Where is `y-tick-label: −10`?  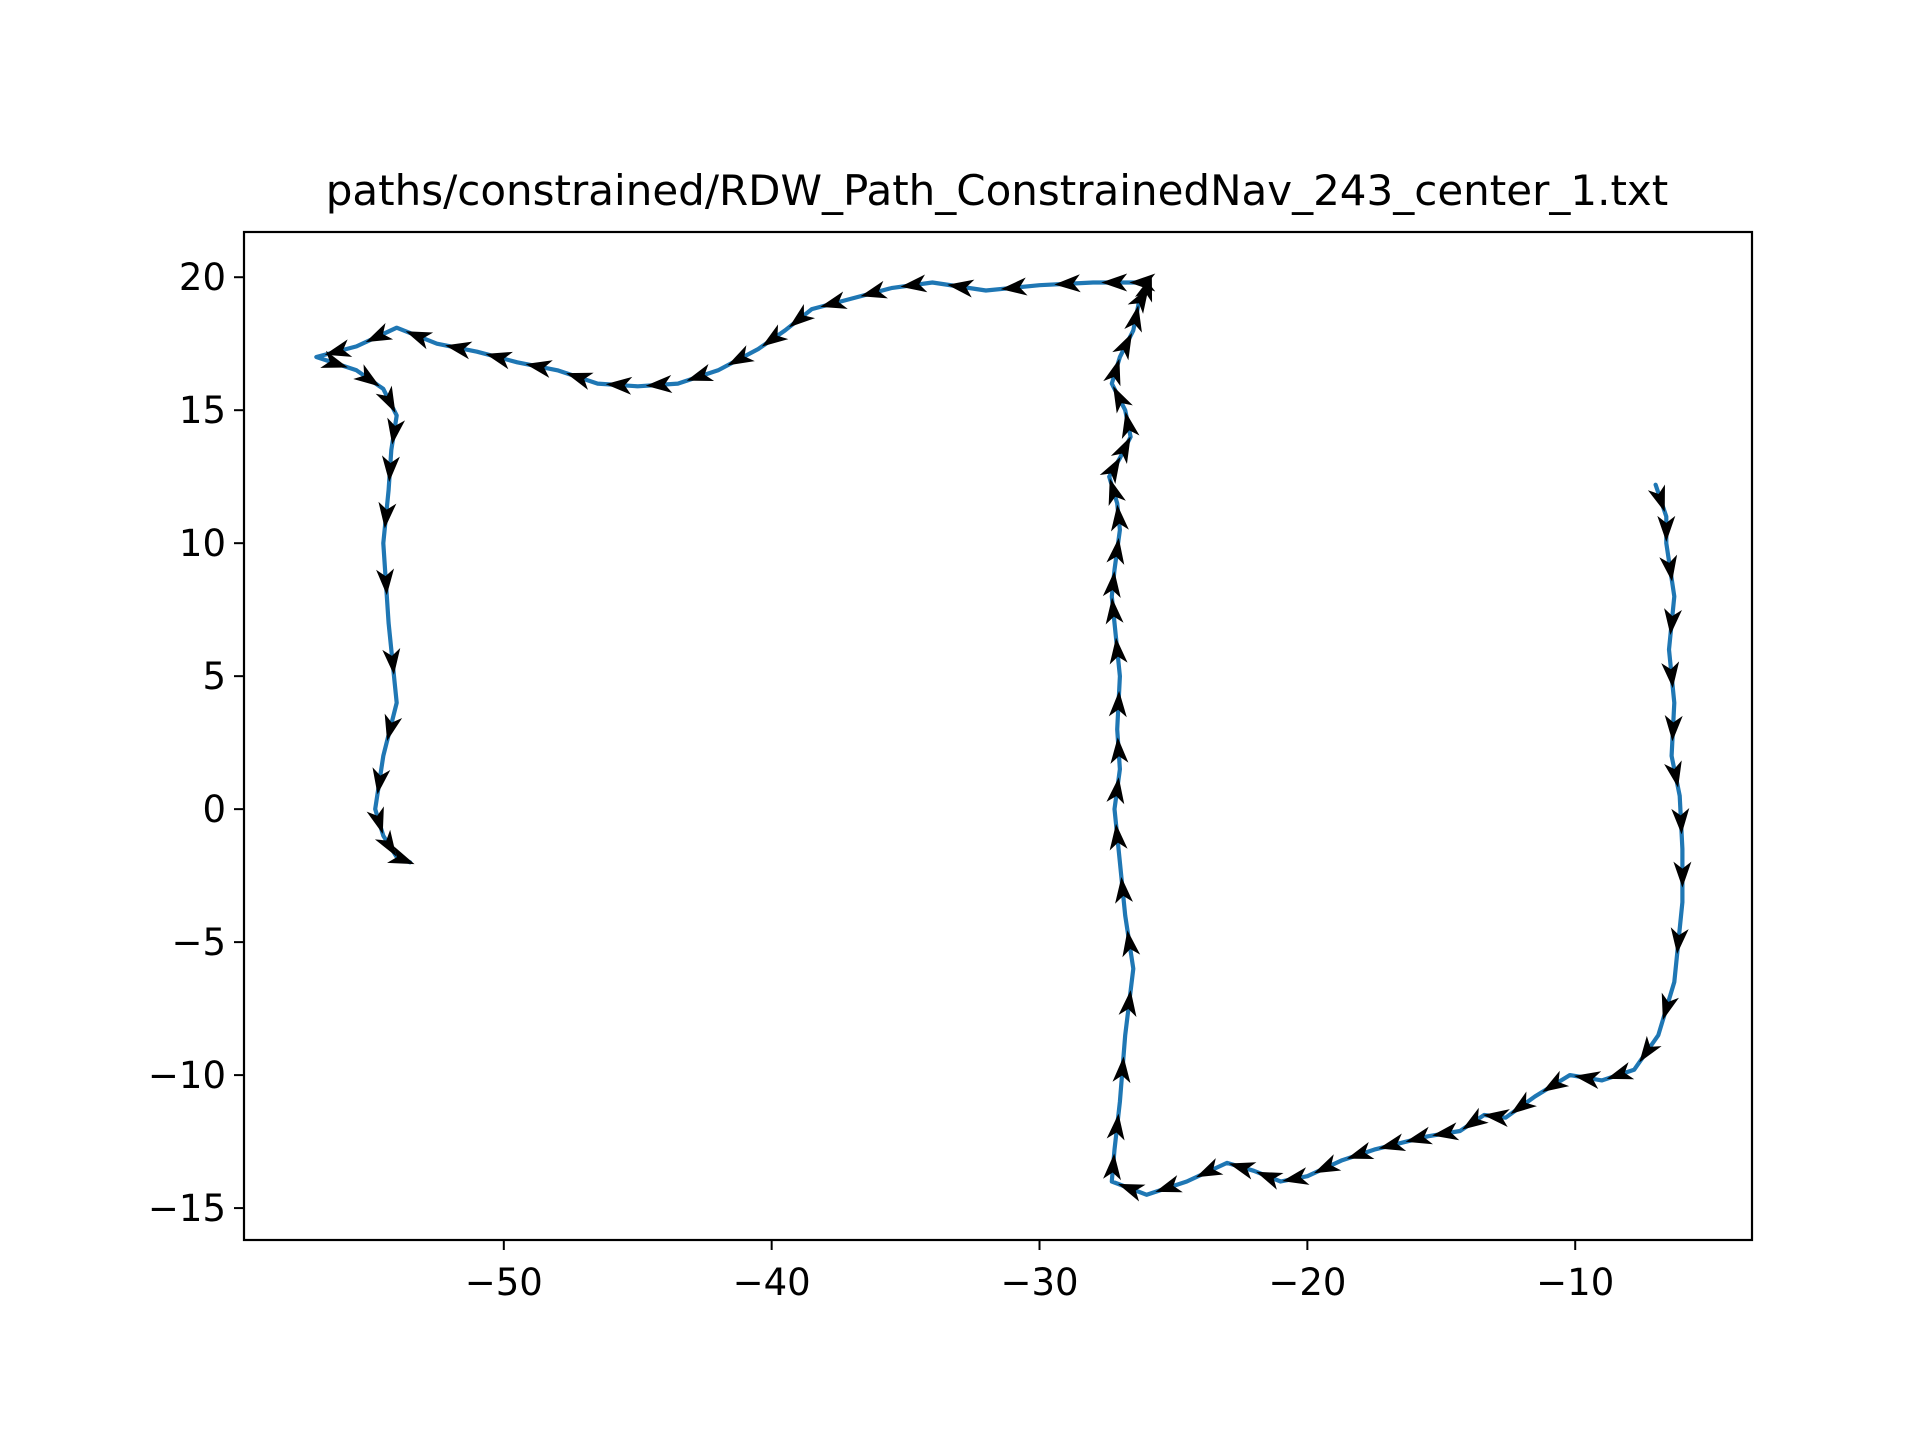 y-tick-label: −10 is located at coordinates (187, 1075).